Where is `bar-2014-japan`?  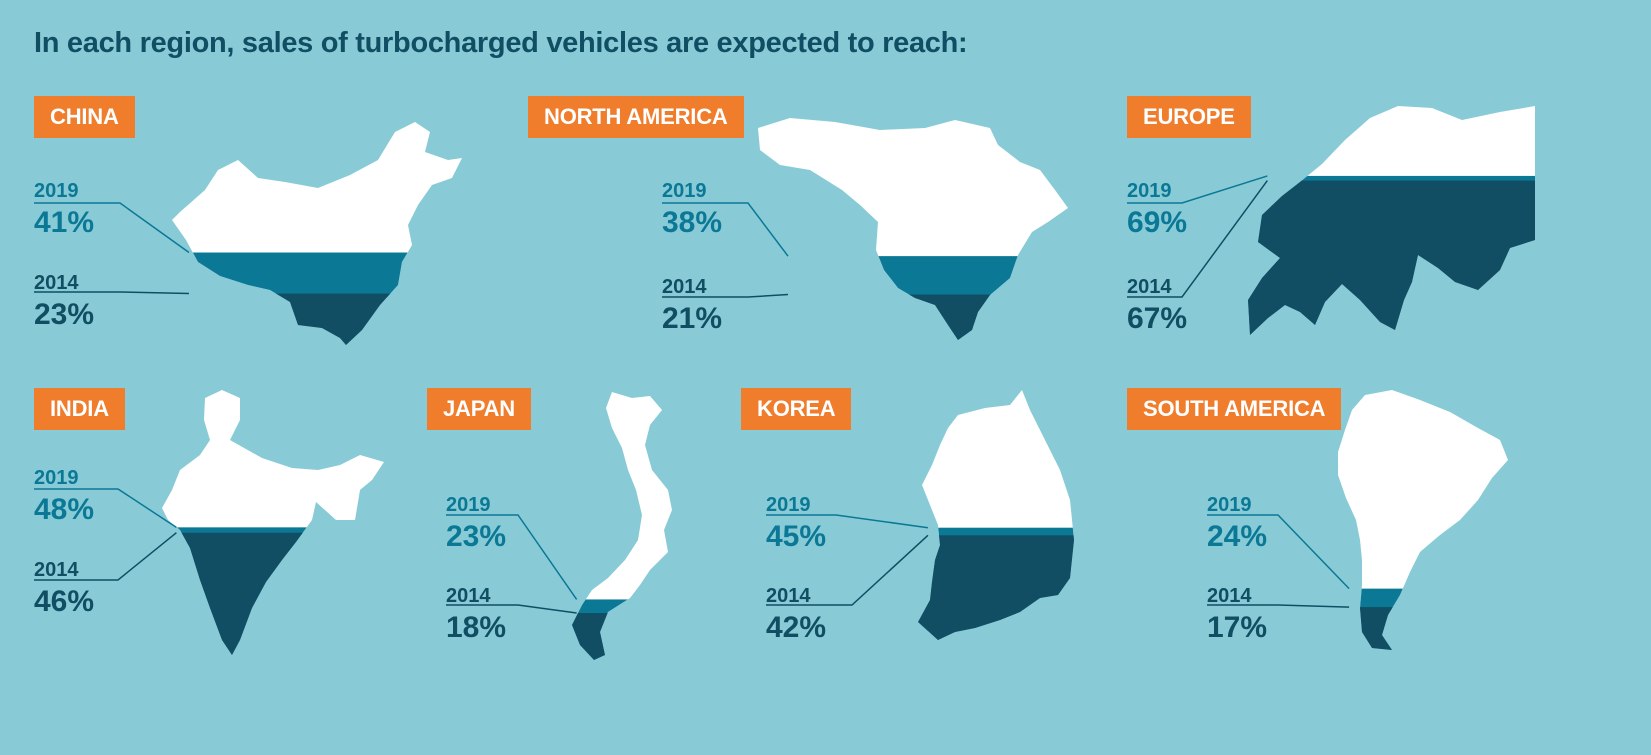 bar-2014-japan is located at coordinates (622, 636).